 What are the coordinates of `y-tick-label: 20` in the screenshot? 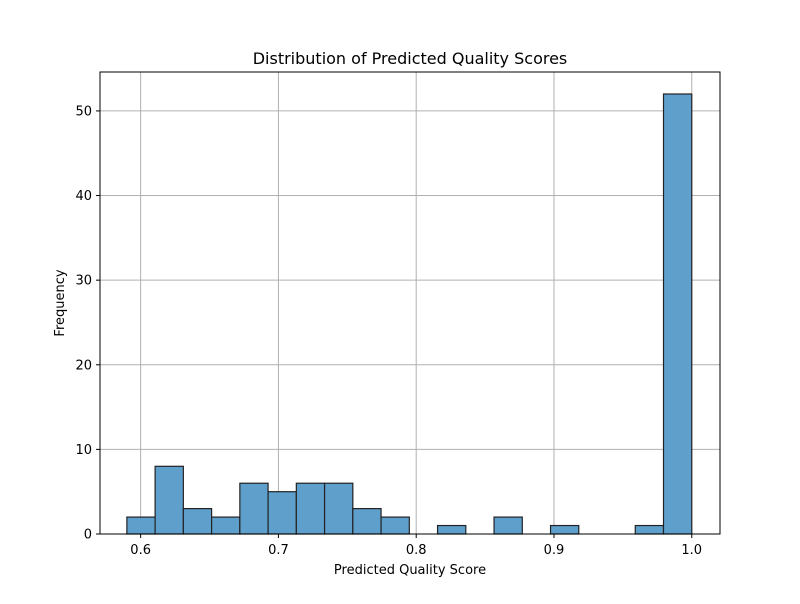 It's located at (83, 365).